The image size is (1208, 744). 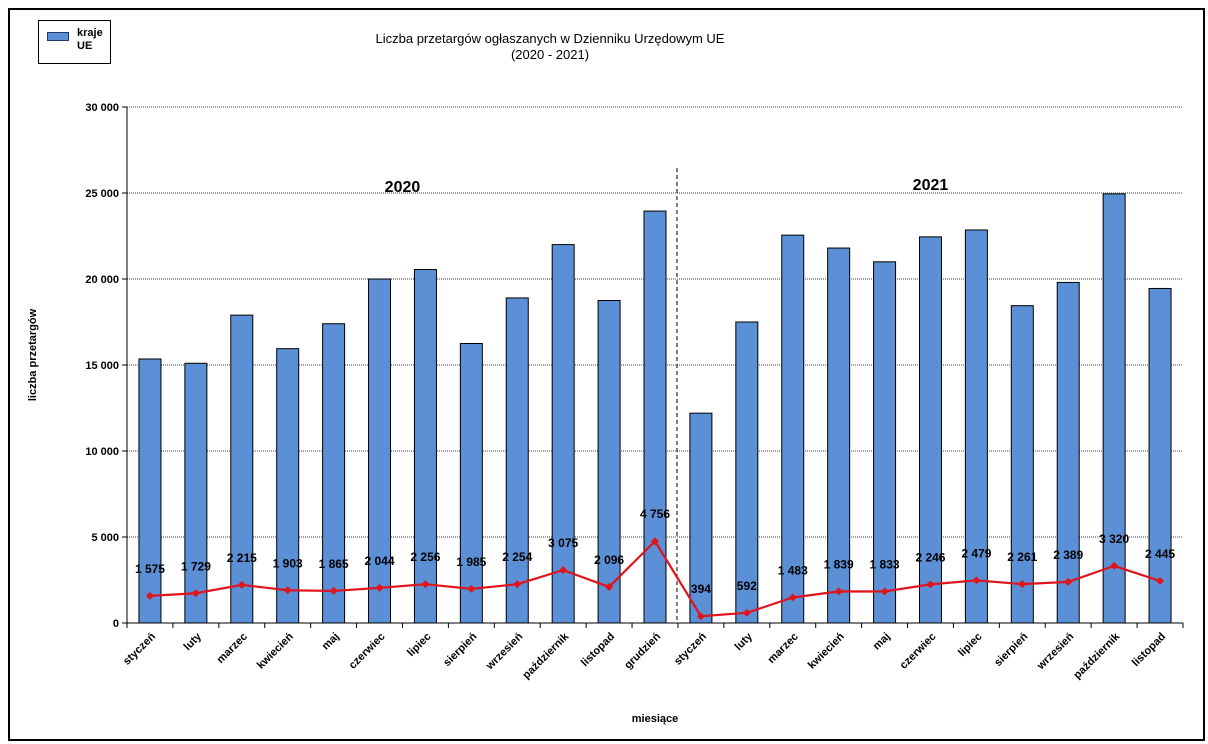 What do you see at coordinates (701, 589) in the screenshot?
I see `data-label: 394` at bounding box center [701, 589].